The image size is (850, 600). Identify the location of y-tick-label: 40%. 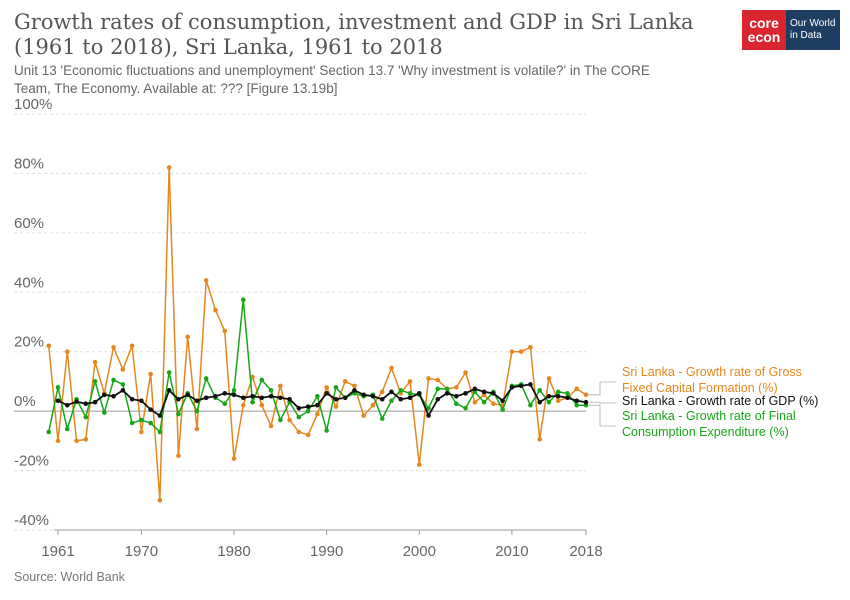
(29, 282).